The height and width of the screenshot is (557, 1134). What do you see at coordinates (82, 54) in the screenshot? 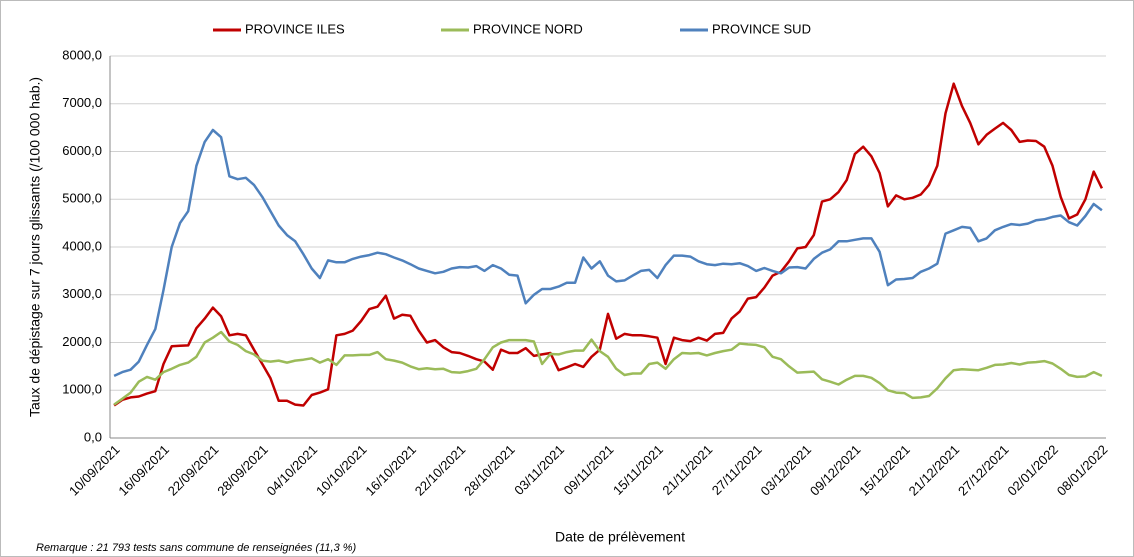
I see `y-tick-label: 8000,0` at bounding box center [82, 54].